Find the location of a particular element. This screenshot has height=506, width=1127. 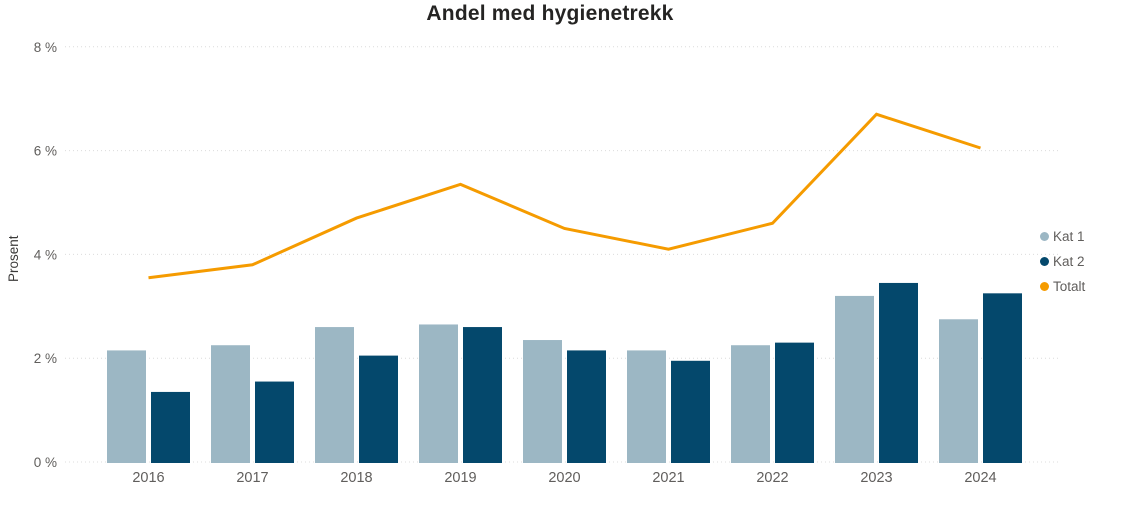

bar-kat1-2016 is located at coordinates (126, 406).